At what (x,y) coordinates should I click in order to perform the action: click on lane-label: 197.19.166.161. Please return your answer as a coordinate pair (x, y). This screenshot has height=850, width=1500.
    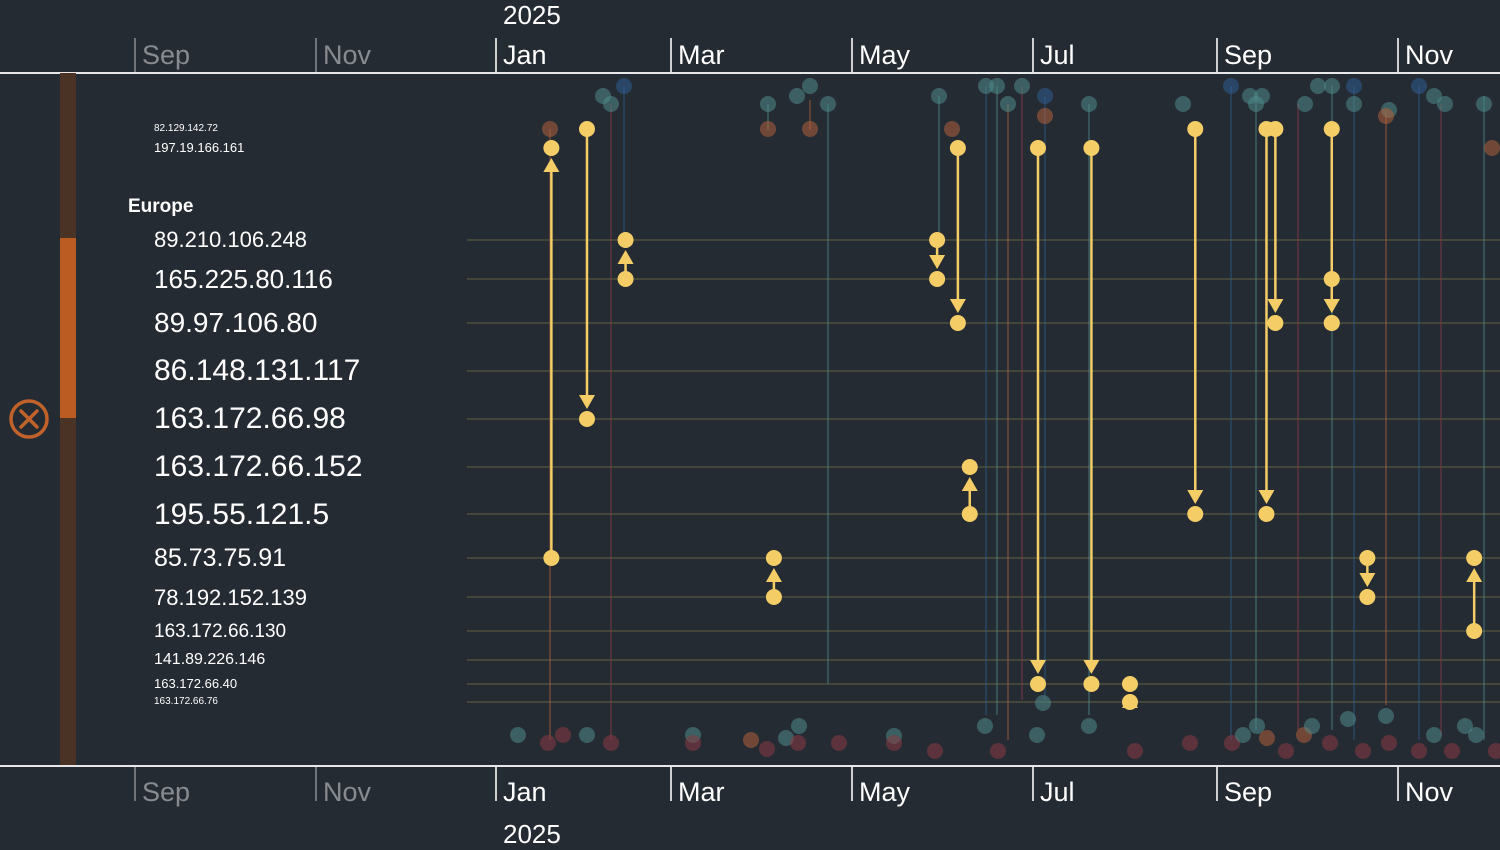
    Looking at the image, I should click on (199, 147).